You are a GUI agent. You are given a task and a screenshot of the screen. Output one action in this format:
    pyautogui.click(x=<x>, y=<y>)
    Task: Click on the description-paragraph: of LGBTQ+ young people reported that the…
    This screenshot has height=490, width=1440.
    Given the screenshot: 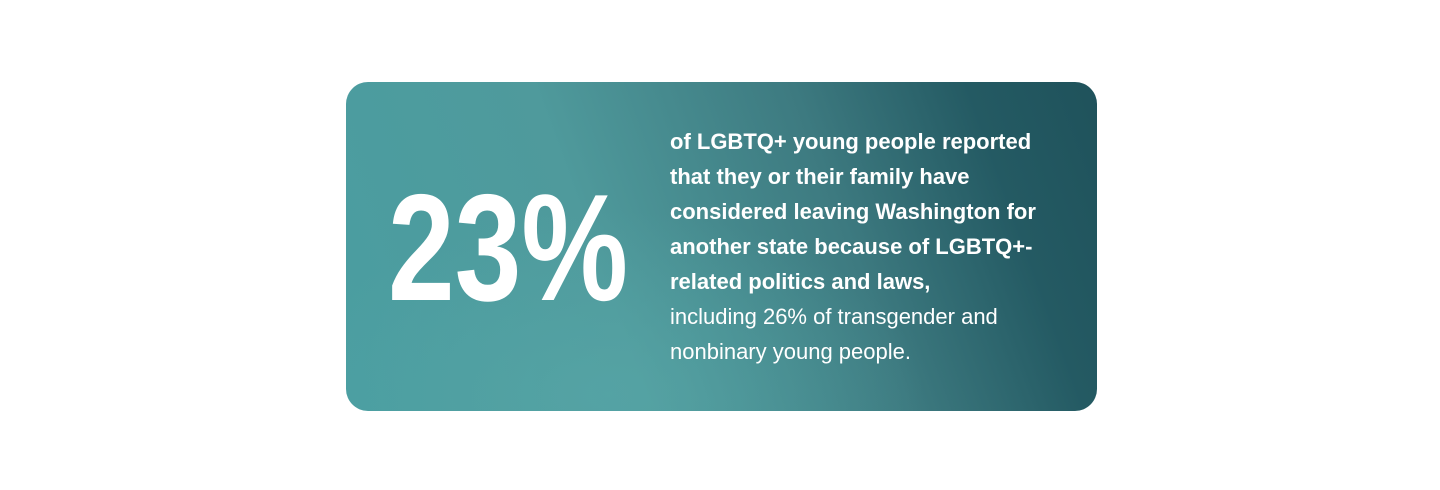 What is the action you would take?
    pyautogui.click(x=870, y=246)
    